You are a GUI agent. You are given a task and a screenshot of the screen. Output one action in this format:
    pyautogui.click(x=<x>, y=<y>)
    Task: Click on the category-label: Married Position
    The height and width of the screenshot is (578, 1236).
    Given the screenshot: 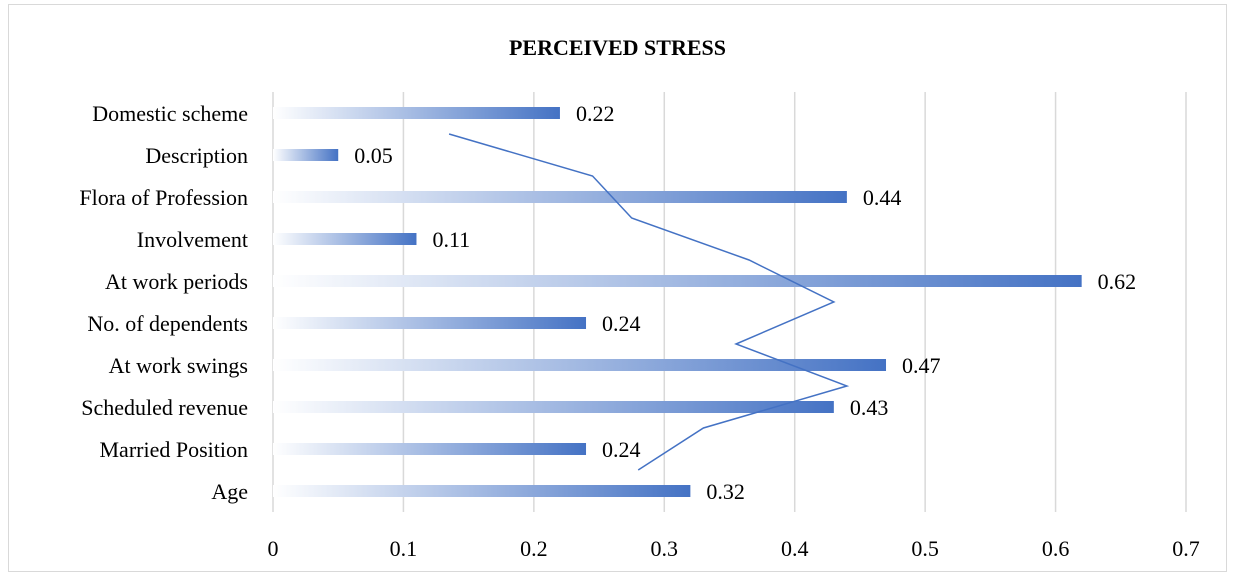 What is the action you would take?
    pyautogui.click(x=174, y=449)
    